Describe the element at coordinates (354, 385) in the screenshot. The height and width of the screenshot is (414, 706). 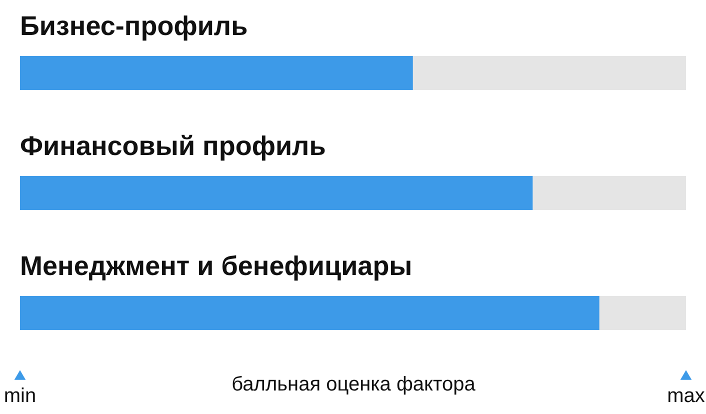
I see `x-axis-title: балльная оценка фактора` at that location.